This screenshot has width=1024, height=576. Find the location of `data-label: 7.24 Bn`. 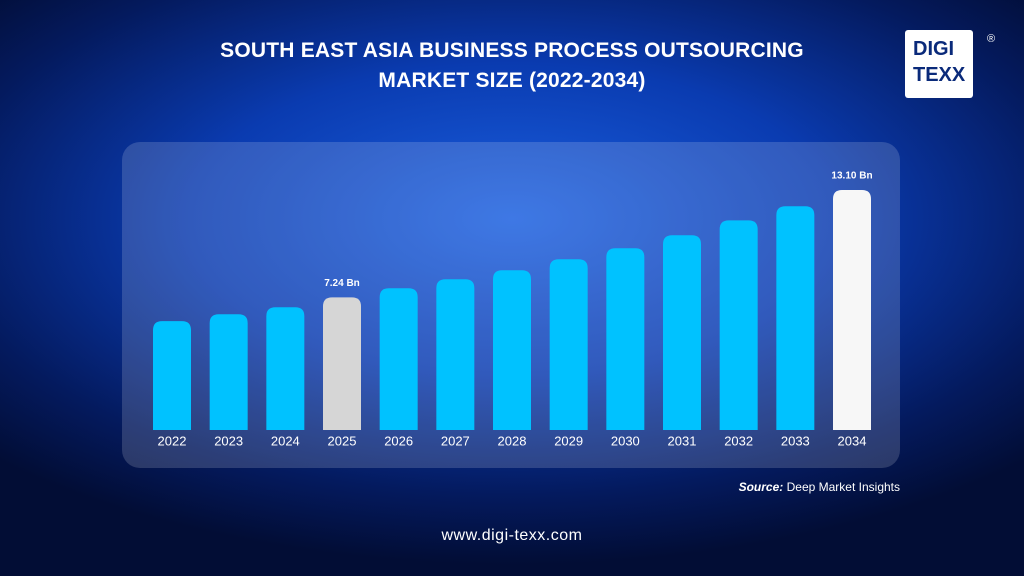

data-label: 7.24 Bn is located at coordinates (342, 283).